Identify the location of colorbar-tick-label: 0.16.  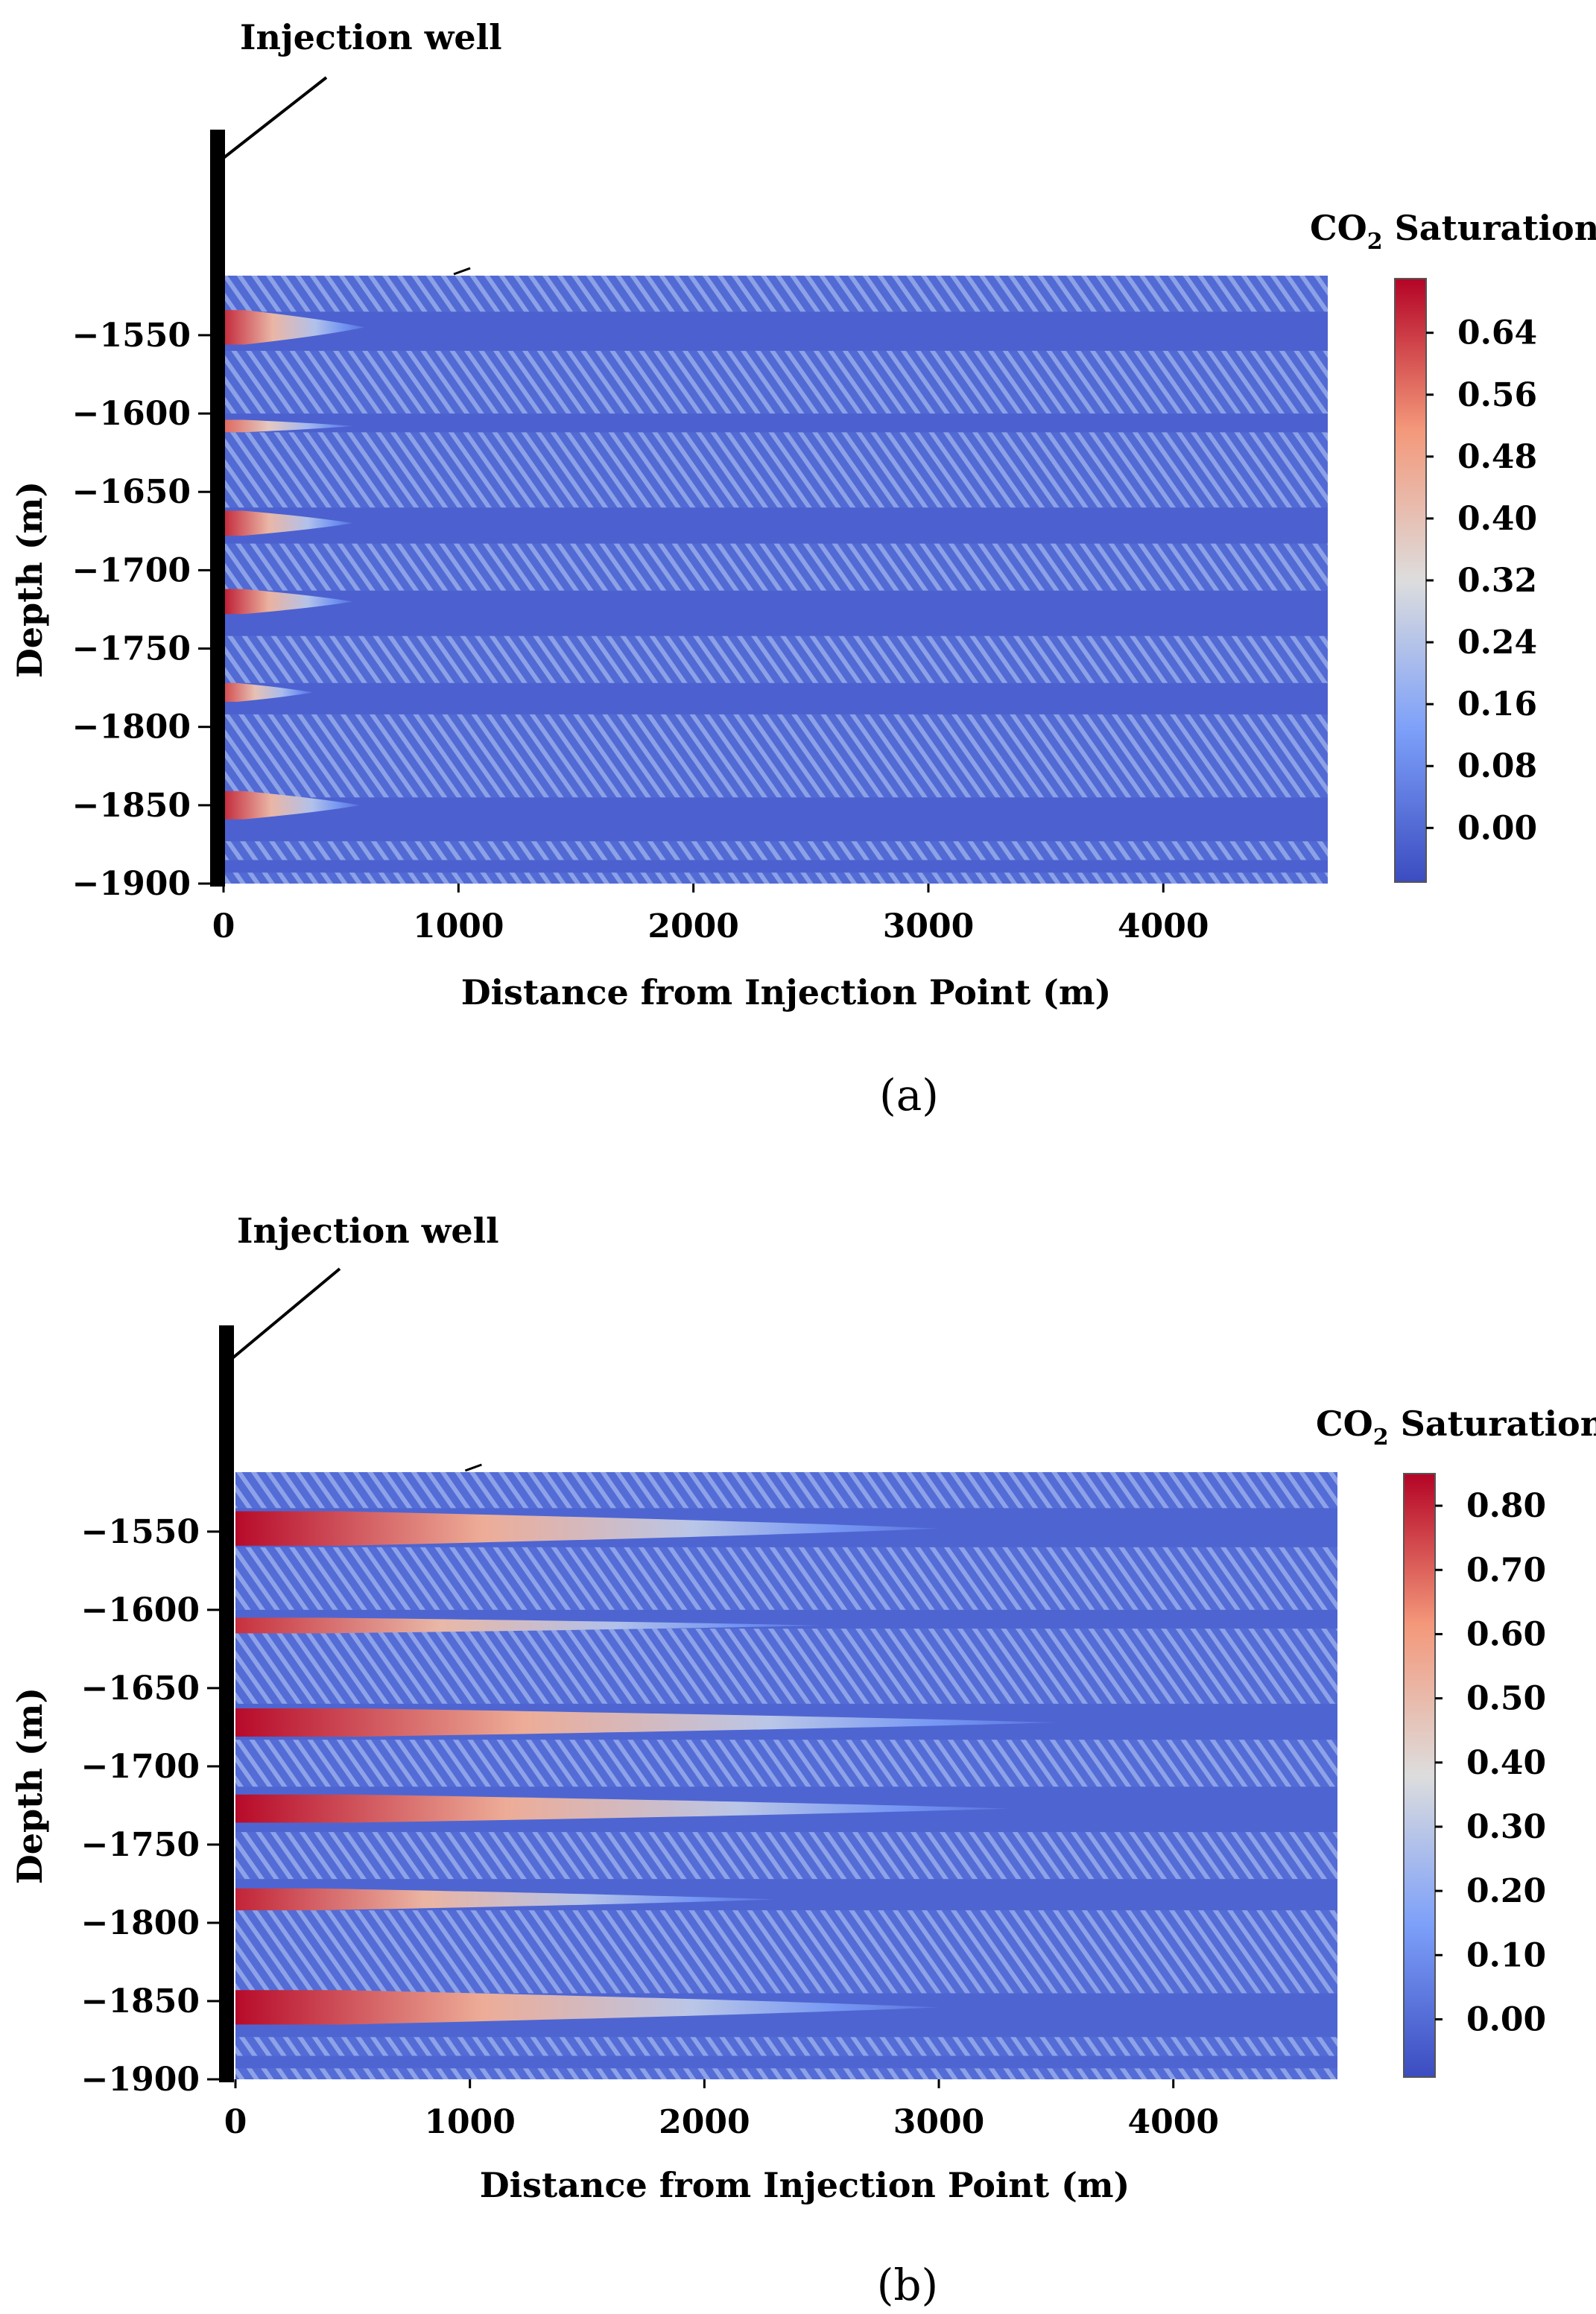
(1497, 704).